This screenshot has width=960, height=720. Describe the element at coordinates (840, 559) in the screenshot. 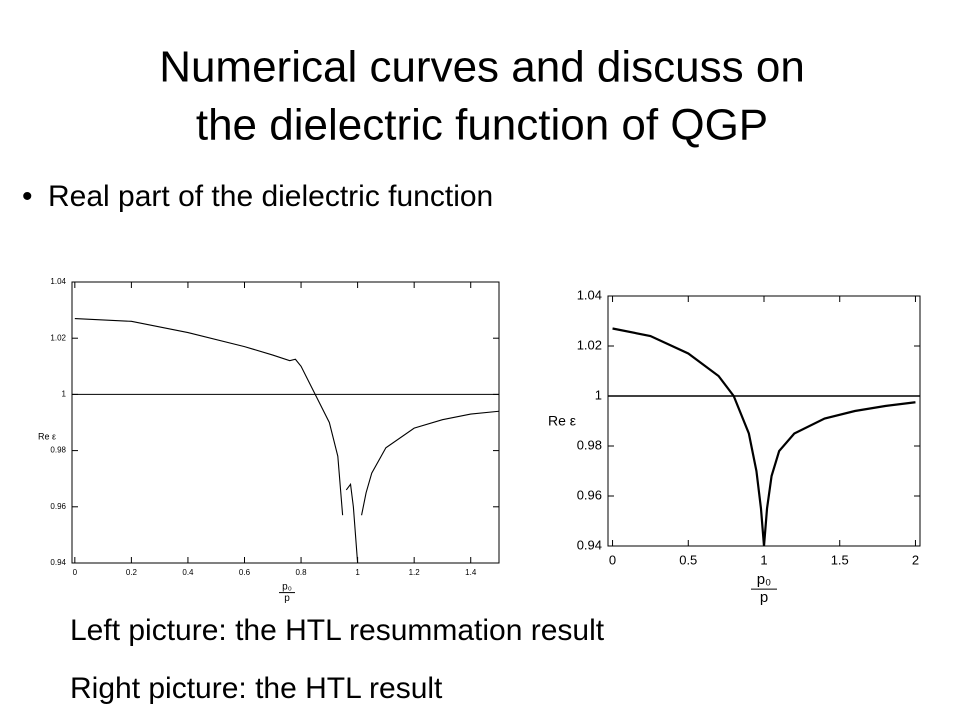

I see `x-tick-label: 1.5` at that location.